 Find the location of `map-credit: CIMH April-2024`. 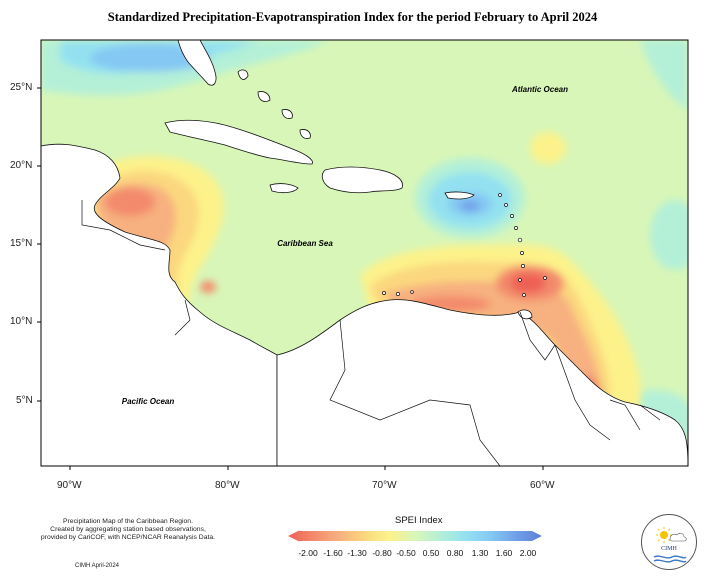

map-credit: CIMH April-2024 is located at coordinates (97, 566).